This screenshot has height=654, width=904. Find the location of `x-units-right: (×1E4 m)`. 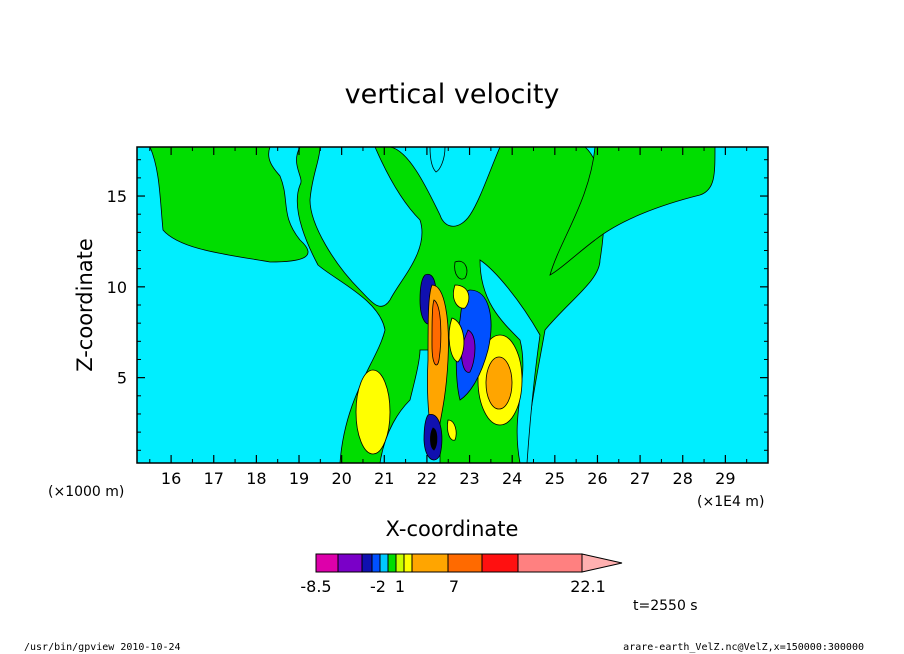

x-units-right: (×1E4 m) is located at coordinates (730, 502).